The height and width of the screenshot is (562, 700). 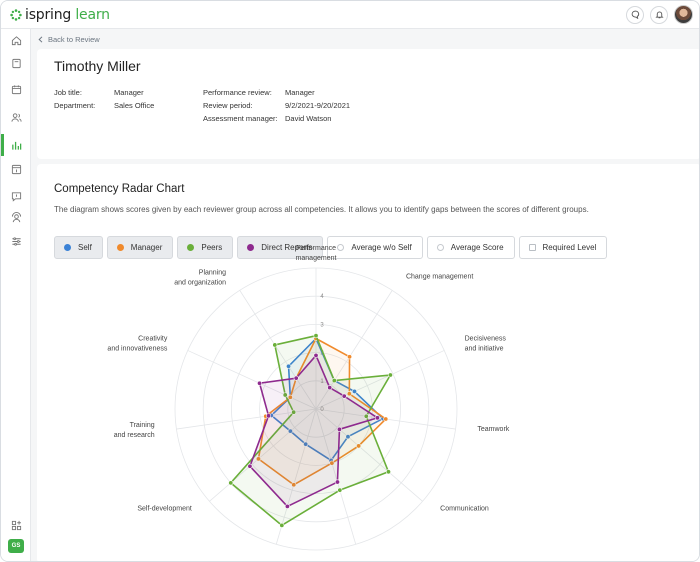 I want to click on legend-label: Peers, so click(x=212, y=247).